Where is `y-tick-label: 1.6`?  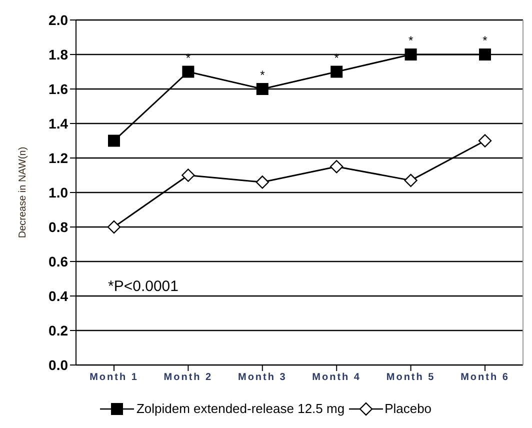 y-tick-label: 1.6 is located at coordinates (58, 88).